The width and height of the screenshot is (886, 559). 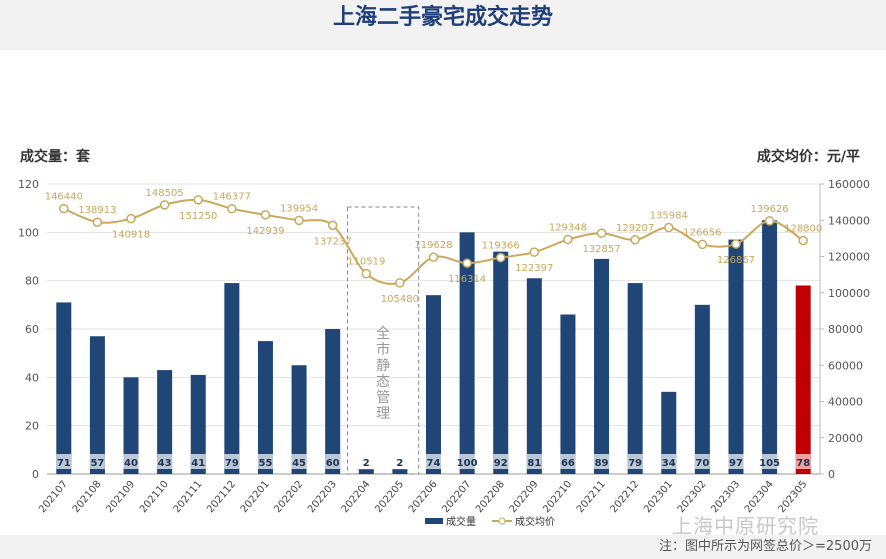 What do you see at coordinates (702, 232) in the screenshot?
I see `price-value-label: 126656` at bounding box center [702, 232].